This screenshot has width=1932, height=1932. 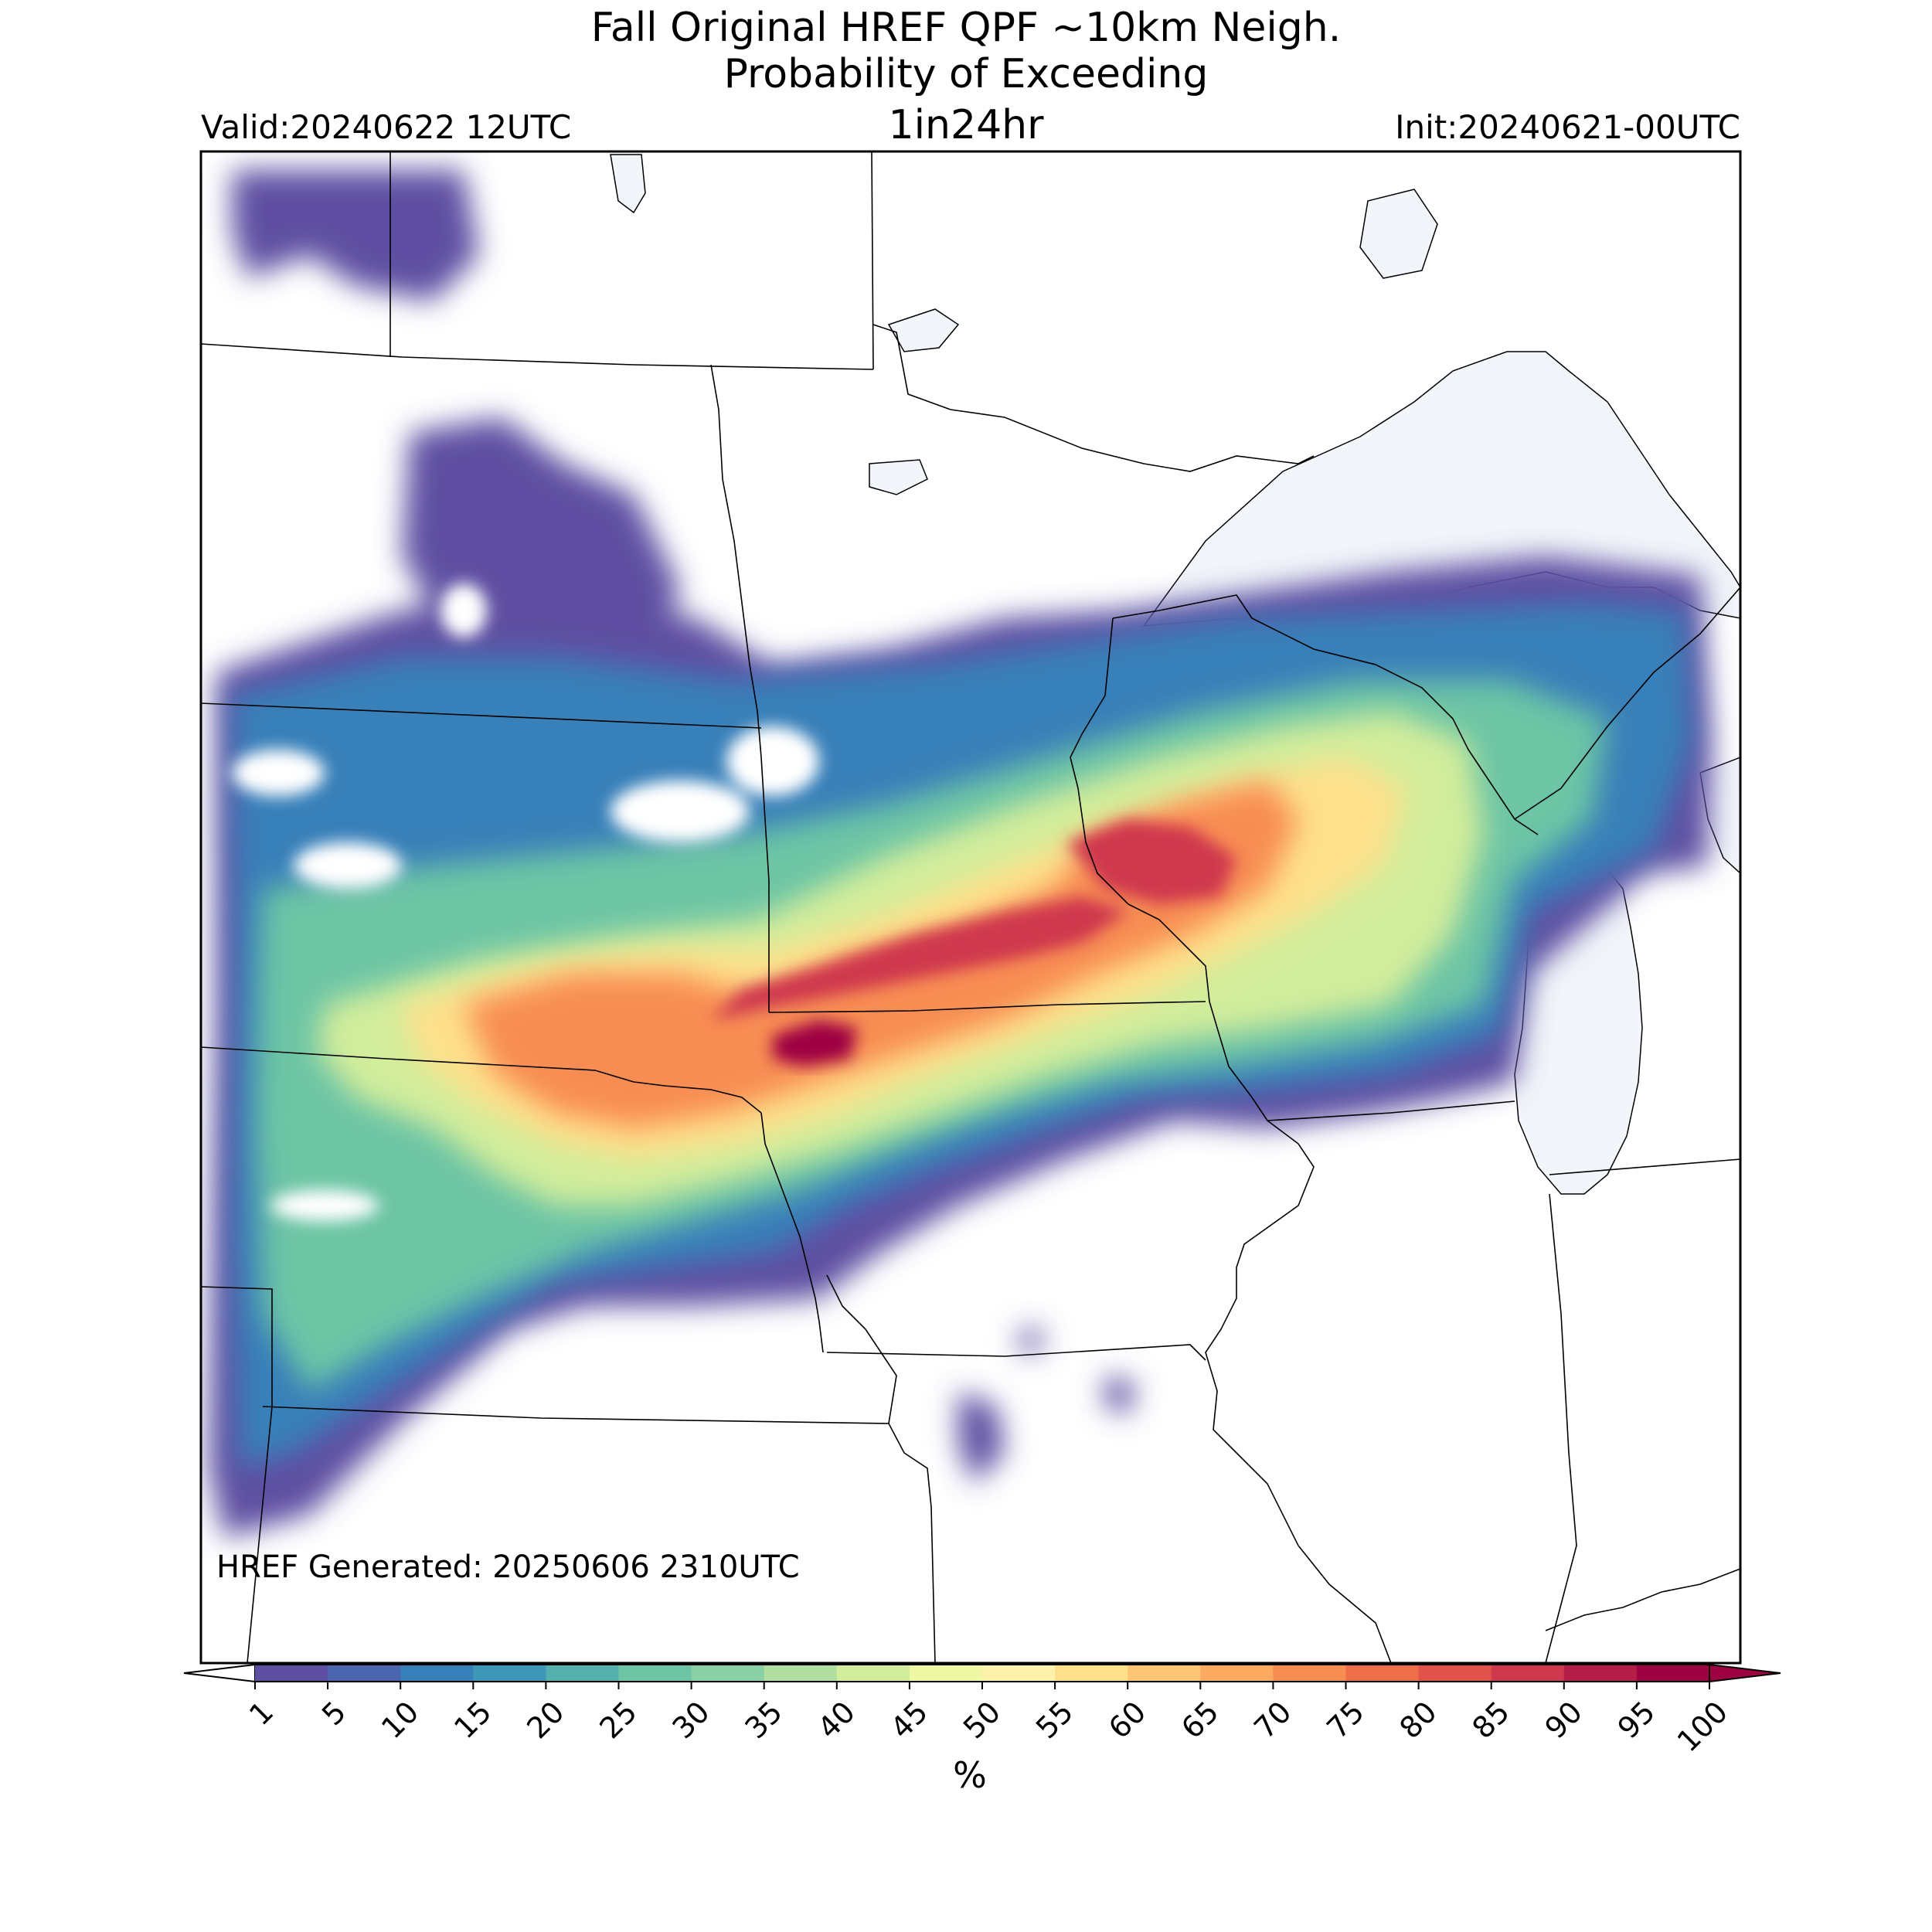 I want to click on colorbar-tick-label: 20, so click(x=545, y=1720).